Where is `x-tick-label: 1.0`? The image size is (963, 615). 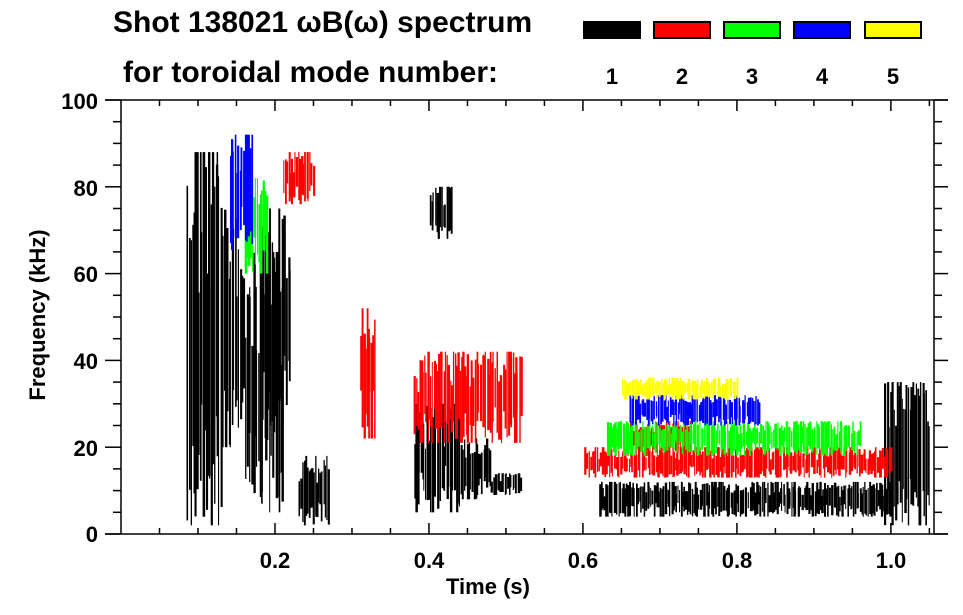
x-tick-label: 1.0 is located at coordinates (891, 560).